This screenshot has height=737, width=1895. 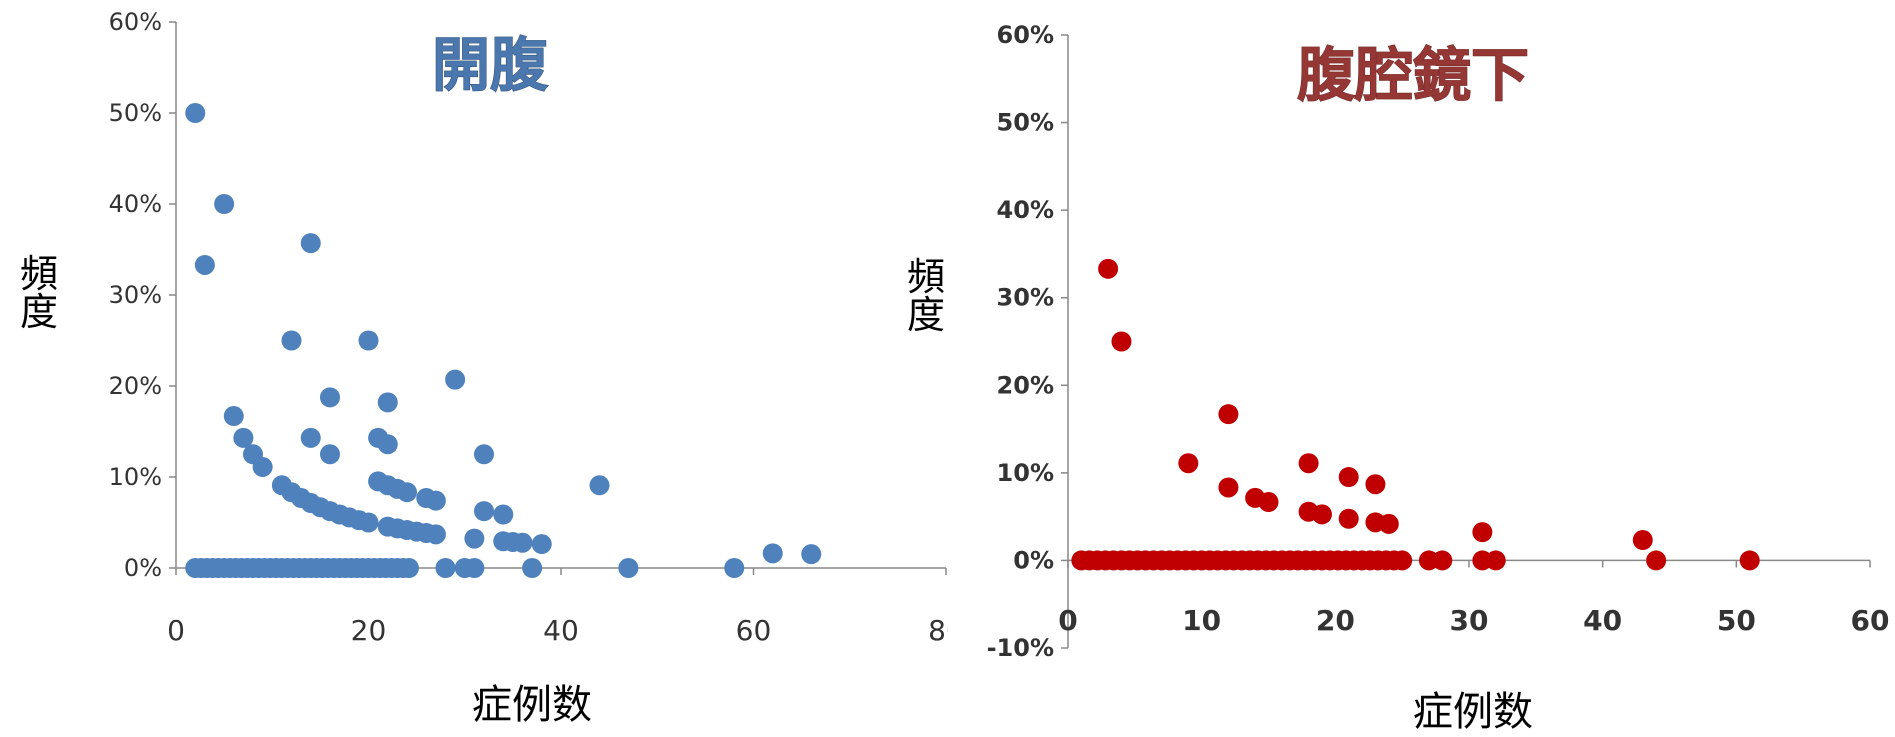 What do you see at coordinates (1413, 75) in the screenshot?
I see `chart-title: 腹腔鏡下` at bounding box center [1413, 75].